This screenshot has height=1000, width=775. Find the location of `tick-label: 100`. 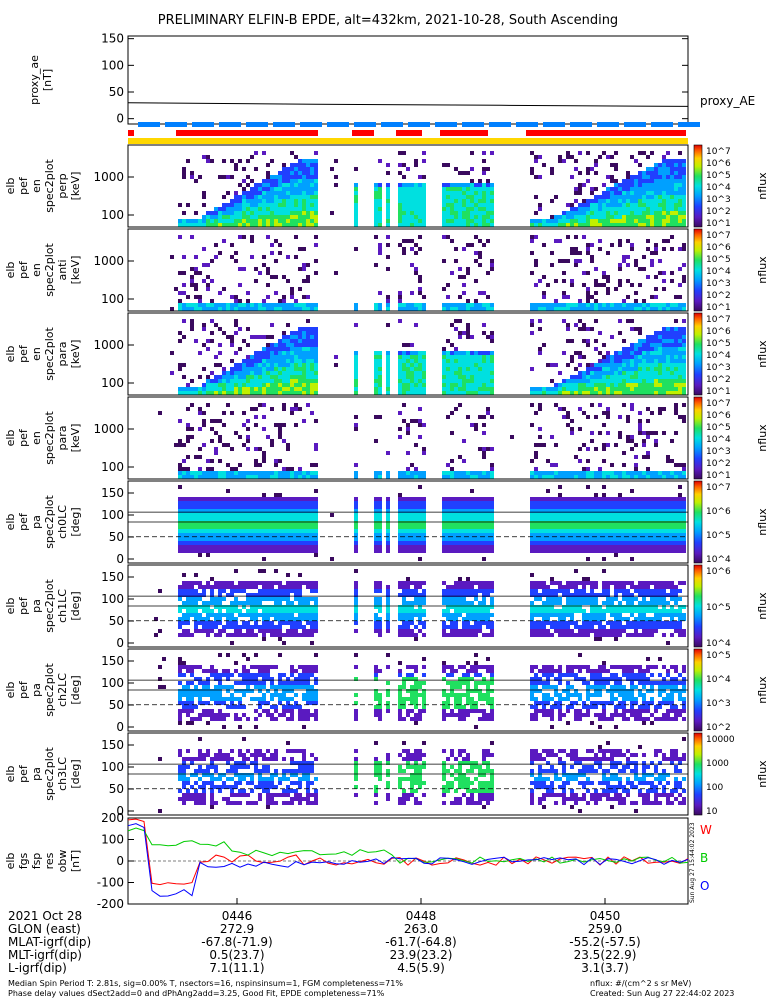

tick-label: 100 is located at coordinates (112, 515).